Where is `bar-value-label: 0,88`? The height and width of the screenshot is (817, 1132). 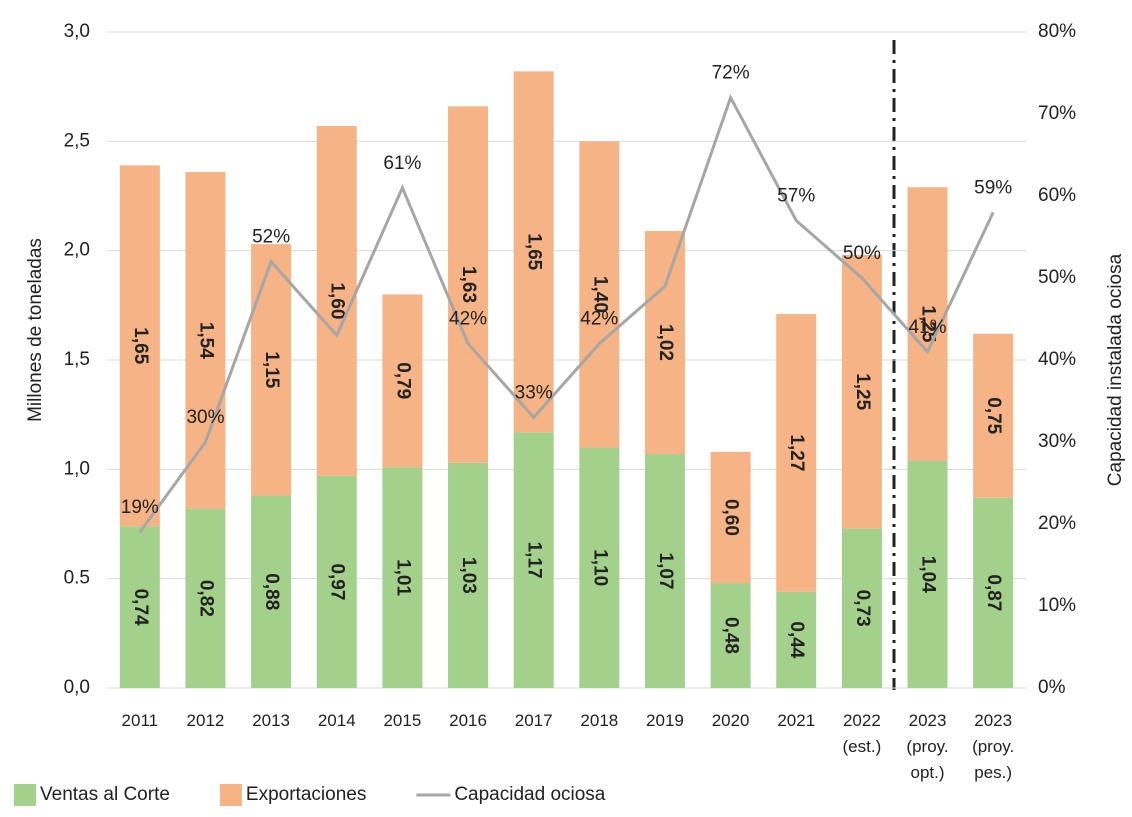 bar-value-label: 0,88 is located at coordinates (271, 591).